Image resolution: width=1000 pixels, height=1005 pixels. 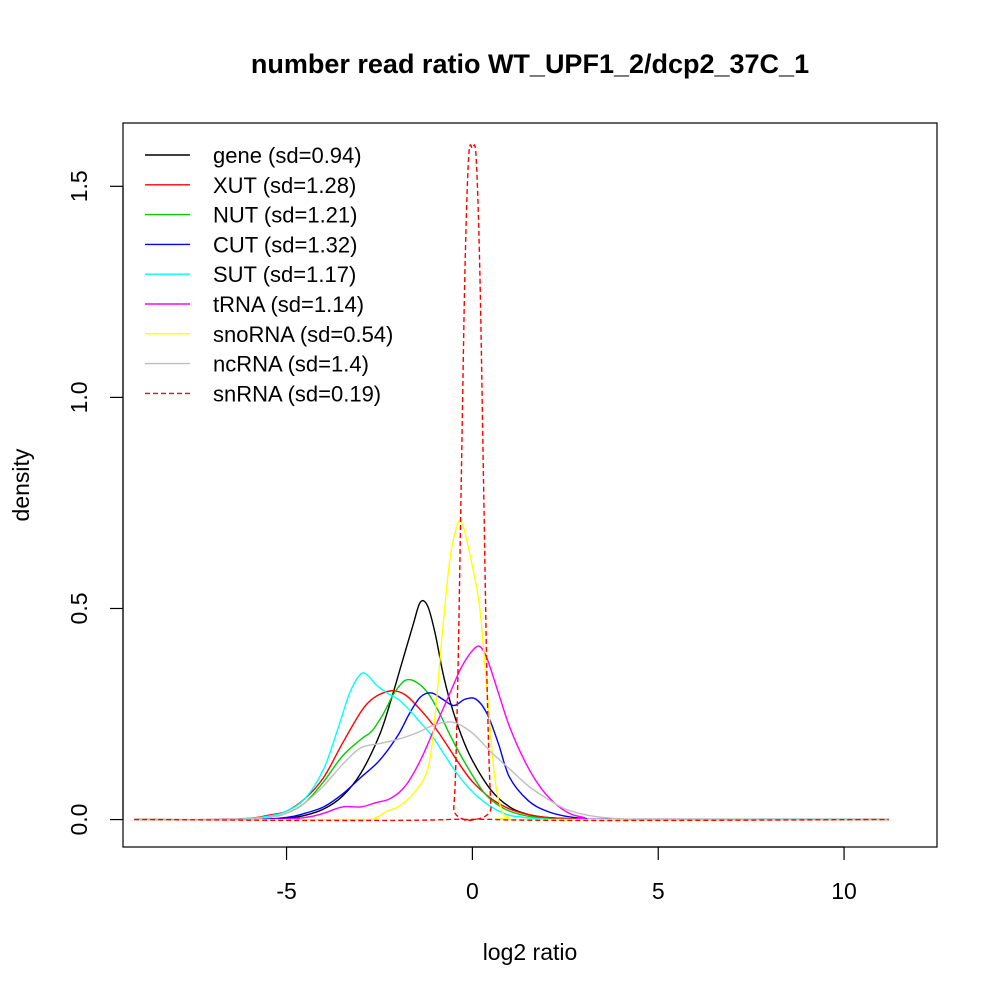 I want to click on x-tick-label: 0, so click(x=472, y=891).